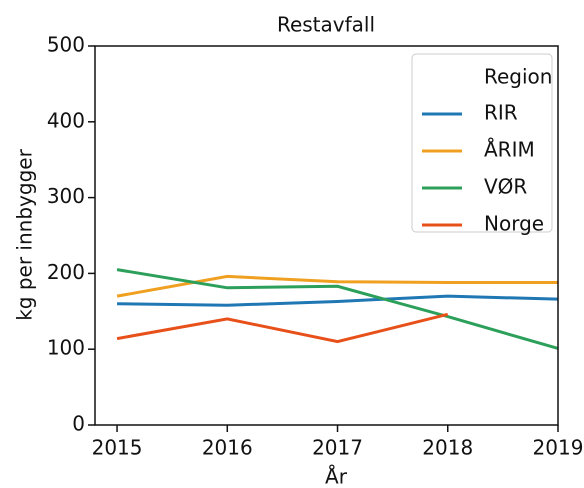 This screenshot has width=584, height=488. Describe the element at coordinates (117, 448) in the screenshot. I see `x-tick-label: 2015` at that location.